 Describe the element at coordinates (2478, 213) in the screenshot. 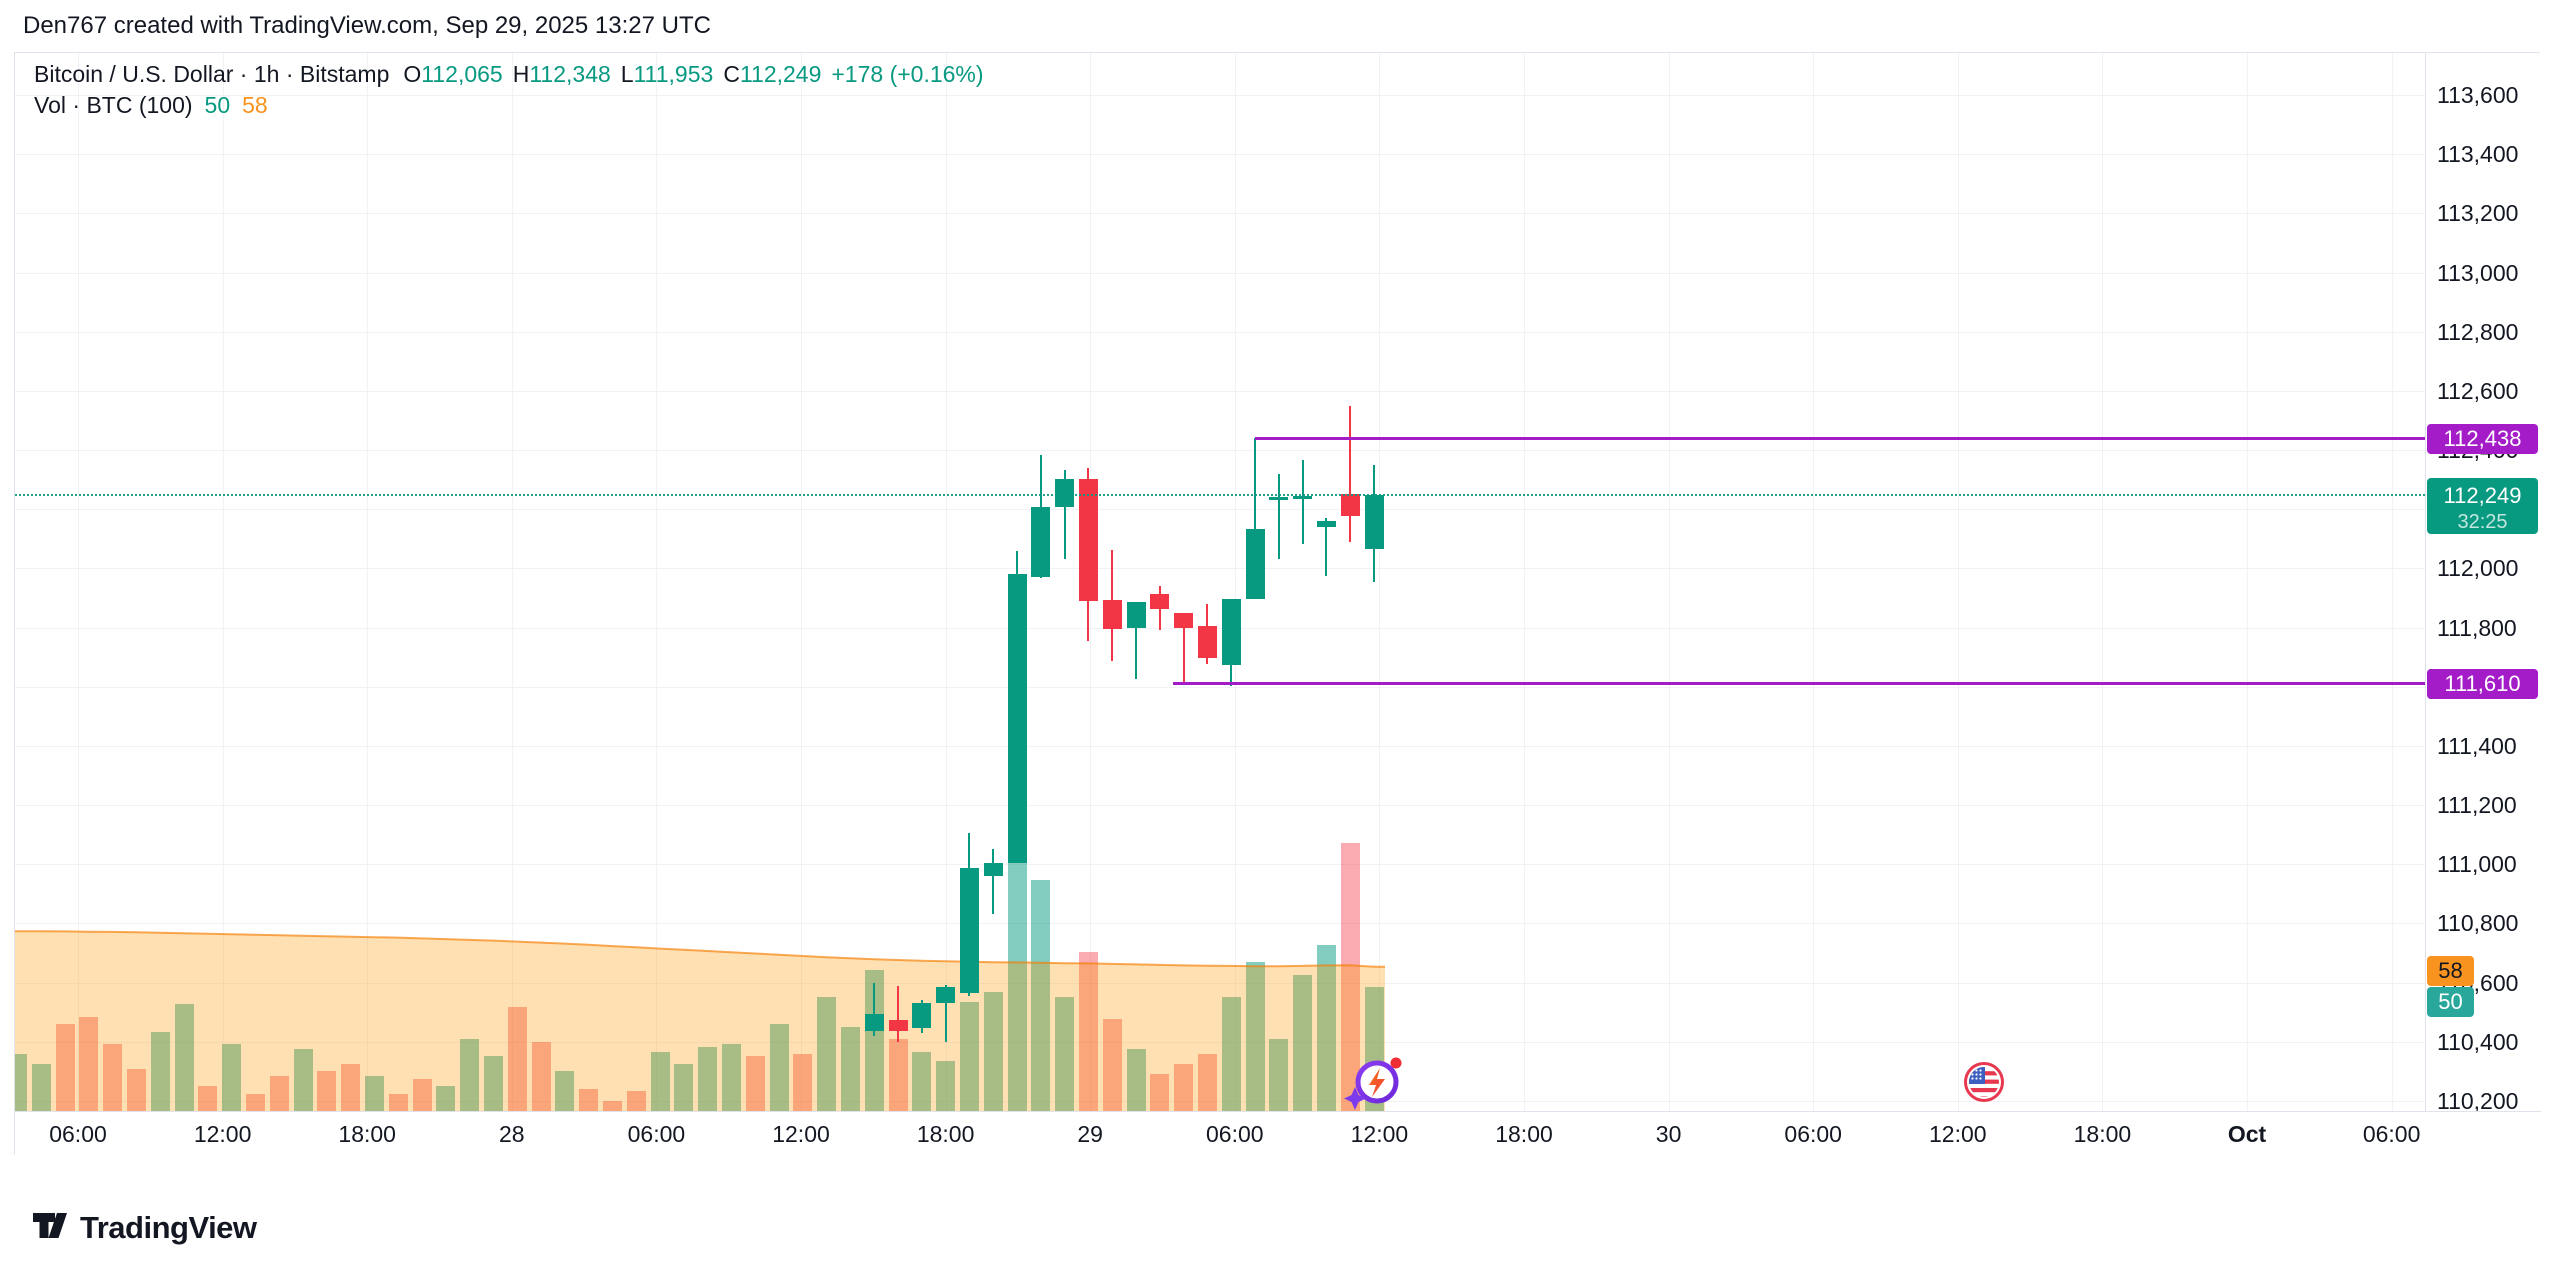

I see `price-tick-label: 113,200` at that location.